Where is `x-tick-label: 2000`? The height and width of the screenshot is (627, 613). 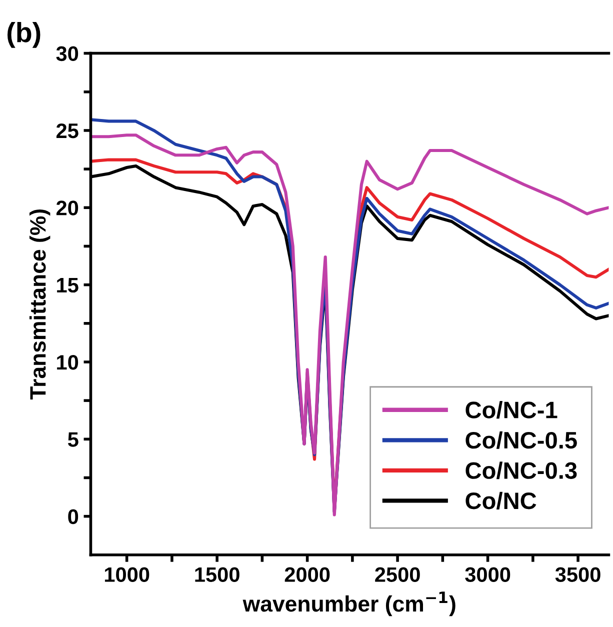
x-tick-label: 2000 is located at coordinates (307, 574).